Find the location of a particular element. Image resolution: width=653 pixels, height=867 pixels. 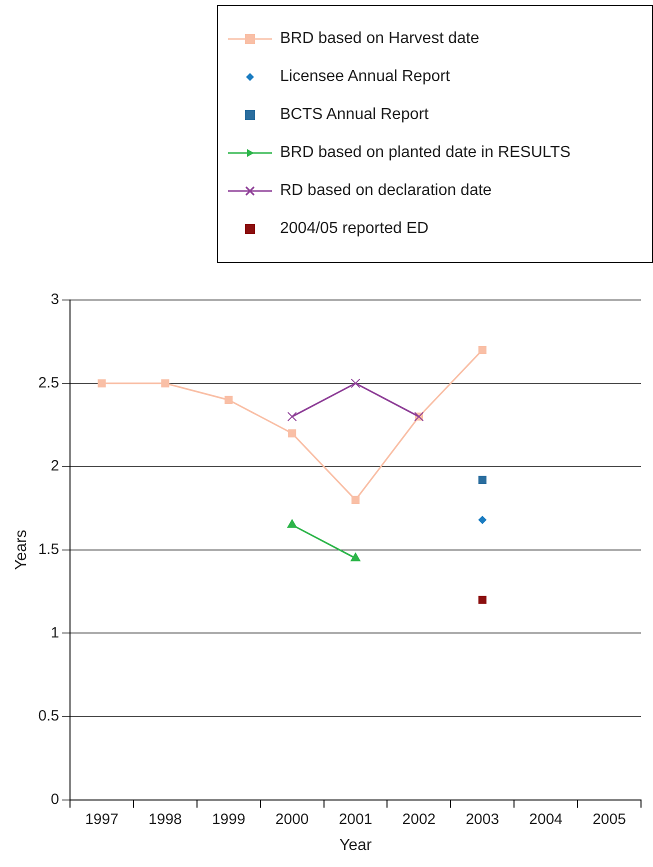

y-tick-label: 1.5 is located at coordinates (49, 549).